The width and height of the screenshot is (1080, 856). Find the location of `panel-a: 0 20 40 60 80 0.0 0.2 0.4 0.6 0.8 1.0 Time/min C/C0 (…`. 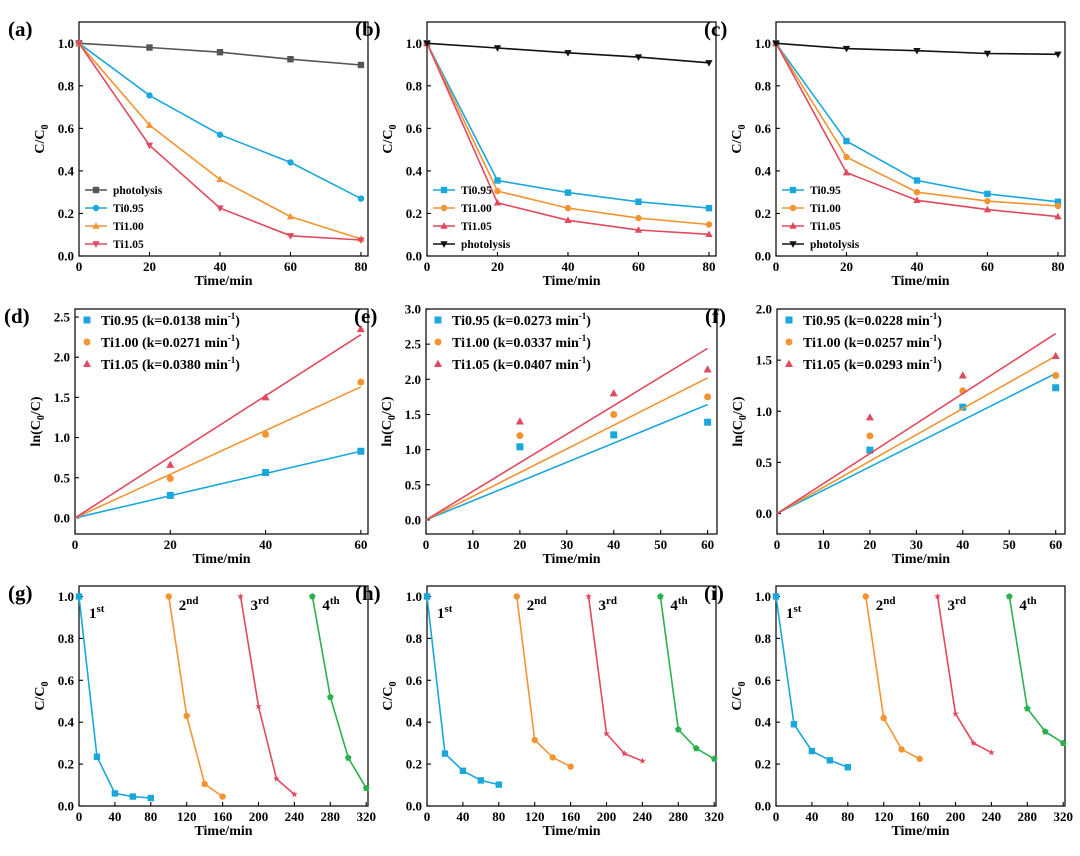

panel-a: 0 20 40 60 80 0.0 0.2 0.4 0.6 0.8 1.0 Time/min C/C0 (… is located at coordinates (188, 153).